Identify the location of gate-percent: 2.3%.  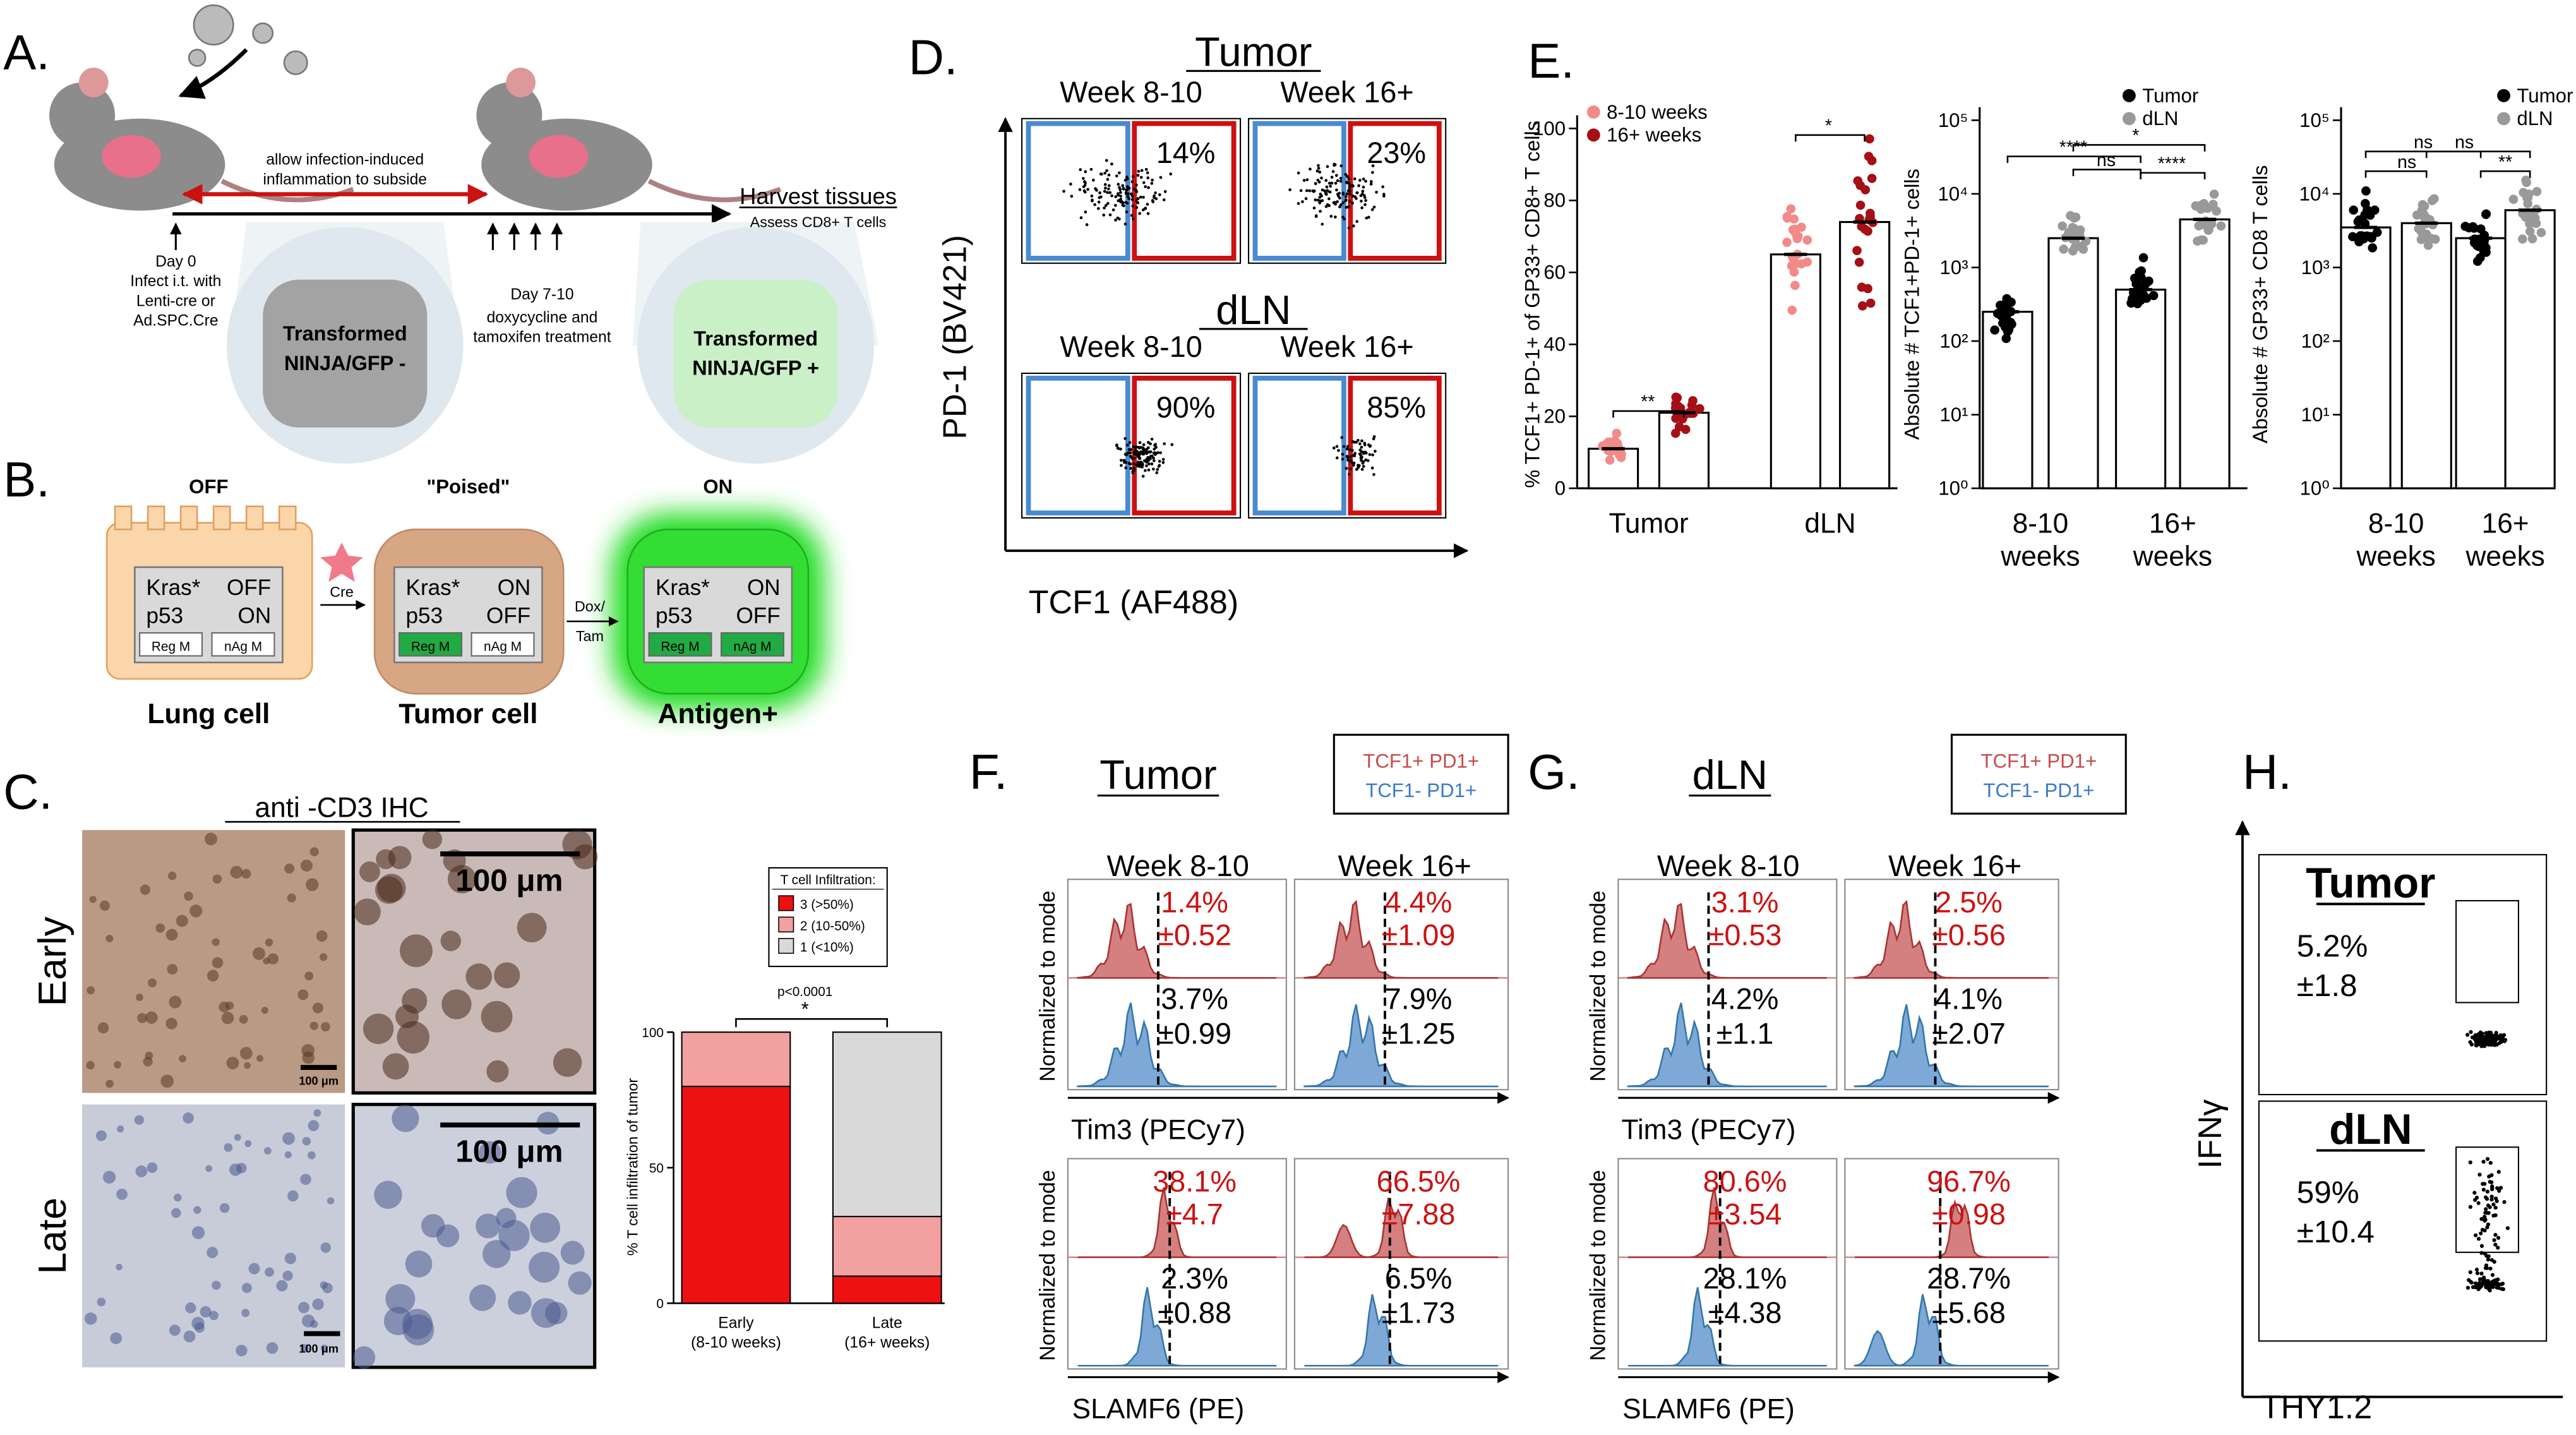
(1194, 1278).